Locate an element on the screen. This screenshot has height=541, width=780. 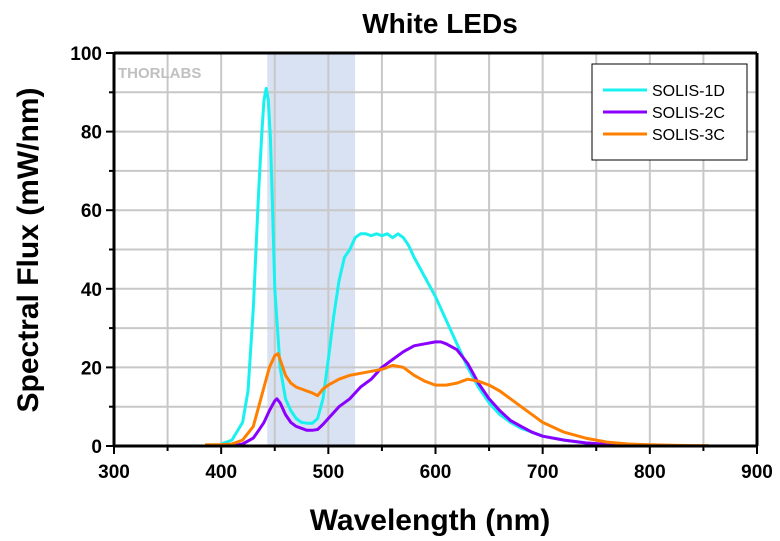
legend-label-solis-2c: SOLIS-2C is located at coordinates (688, 113).